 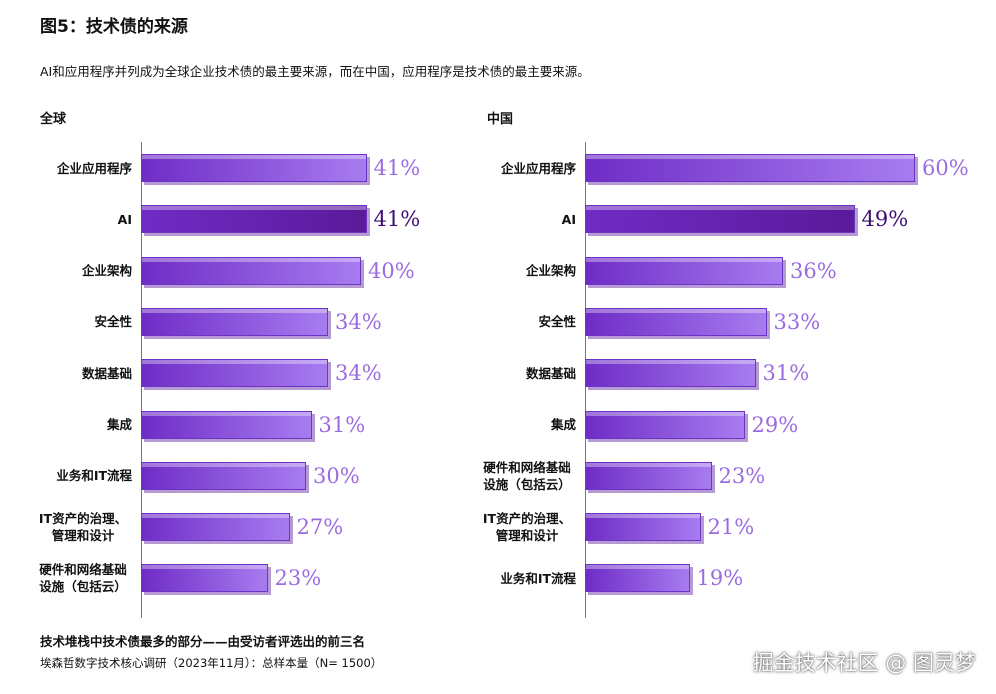 What do you see at coordinates (336, 475) in the screenshot?
I see `value-label: 30%` at bounding box center [336, 475].